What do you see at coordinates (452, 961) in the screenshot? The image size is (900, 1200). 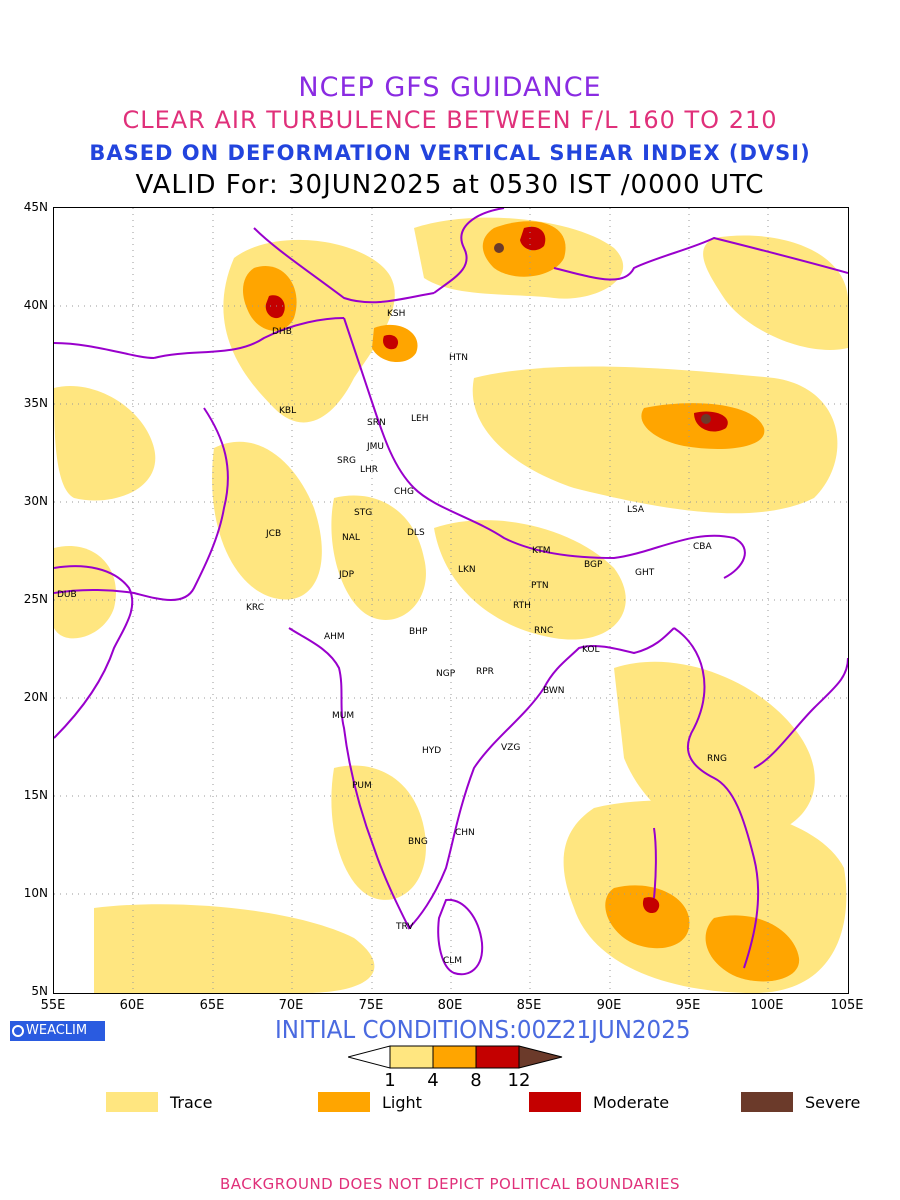 I see `station-clm: CLM` at bounding box center [452, 961].